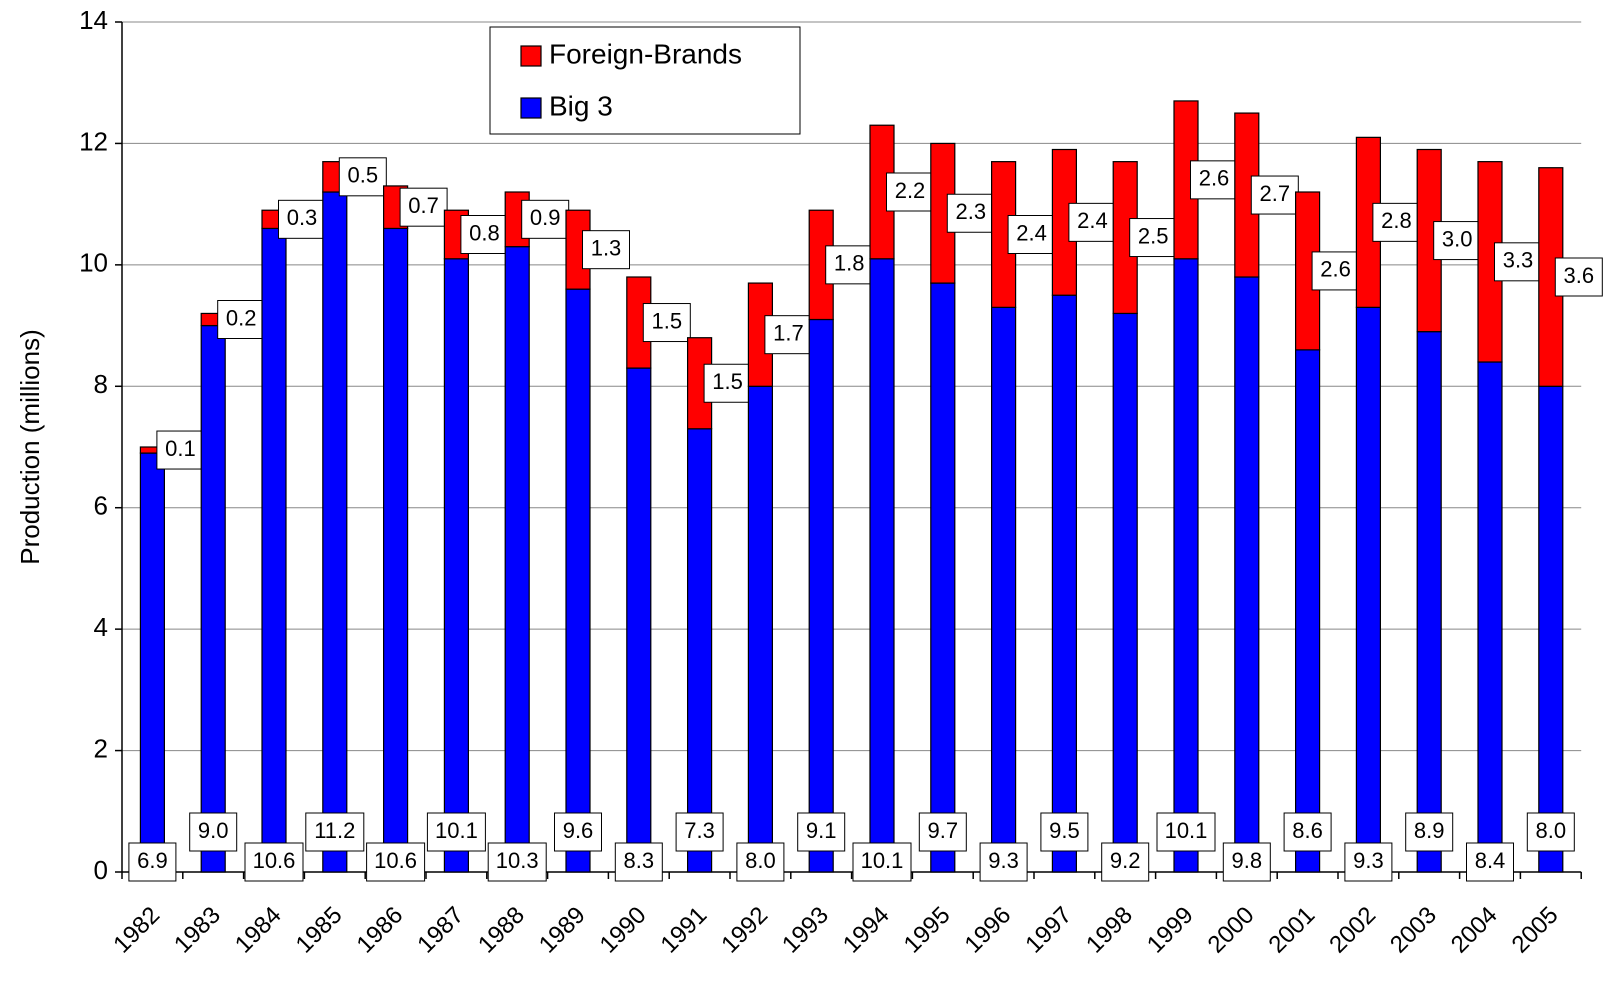 The image size is (1606, 991). Describe the element at coordinates (606, 247) in the screenshot. I see `value-label: 1.3` at that location.